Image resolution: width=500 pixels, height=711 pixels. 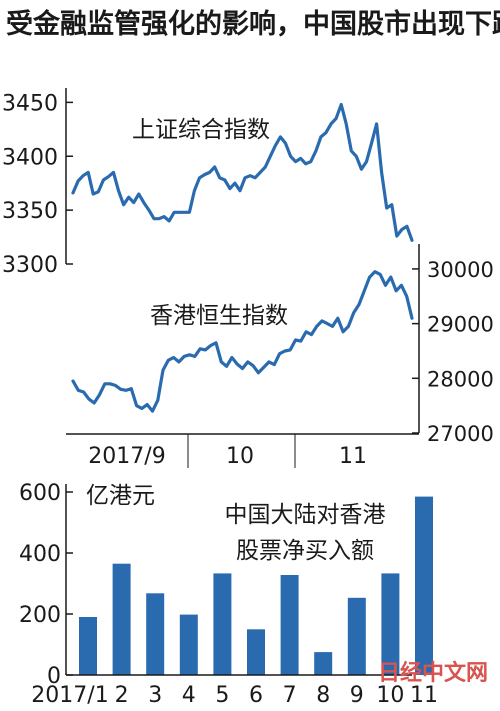 I want to click on bar-y-tick-label: 600, so click(x=40, y=493).